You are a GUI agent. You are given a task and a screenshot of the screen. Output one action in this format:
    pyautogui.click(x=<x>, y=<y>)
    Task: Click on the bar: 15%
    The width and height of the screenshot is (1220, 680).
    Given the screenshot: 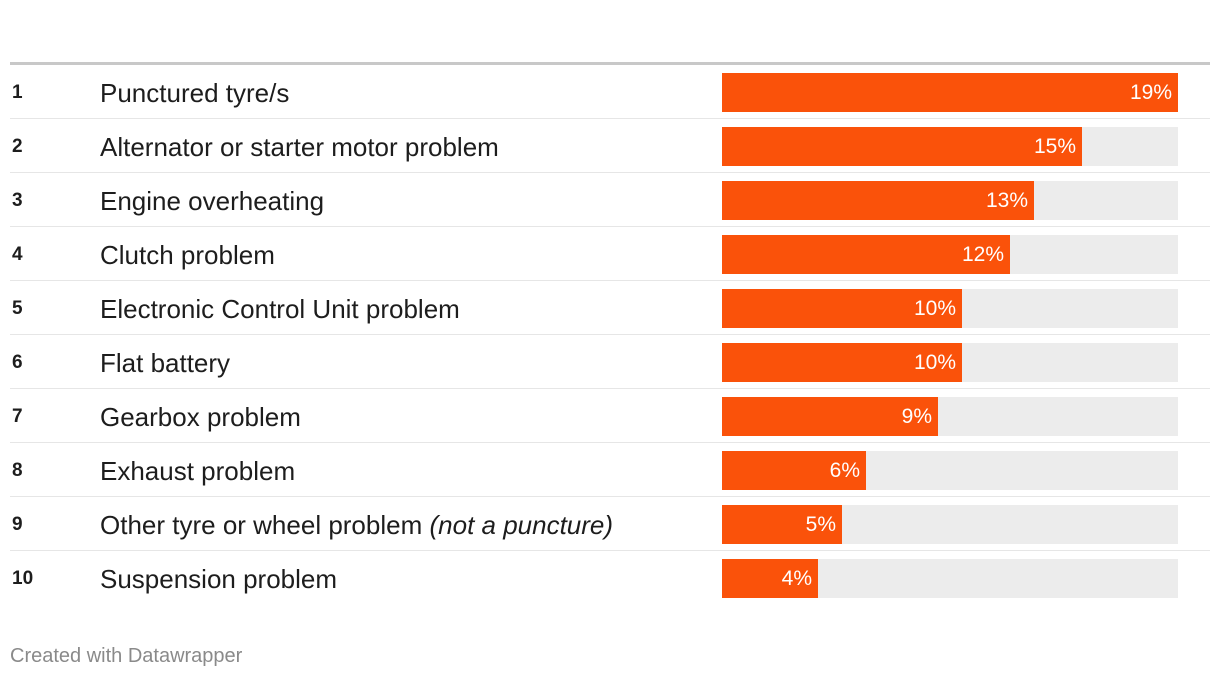 What is the action you would take?
    pyautogui.click(x=902, y=146)
    